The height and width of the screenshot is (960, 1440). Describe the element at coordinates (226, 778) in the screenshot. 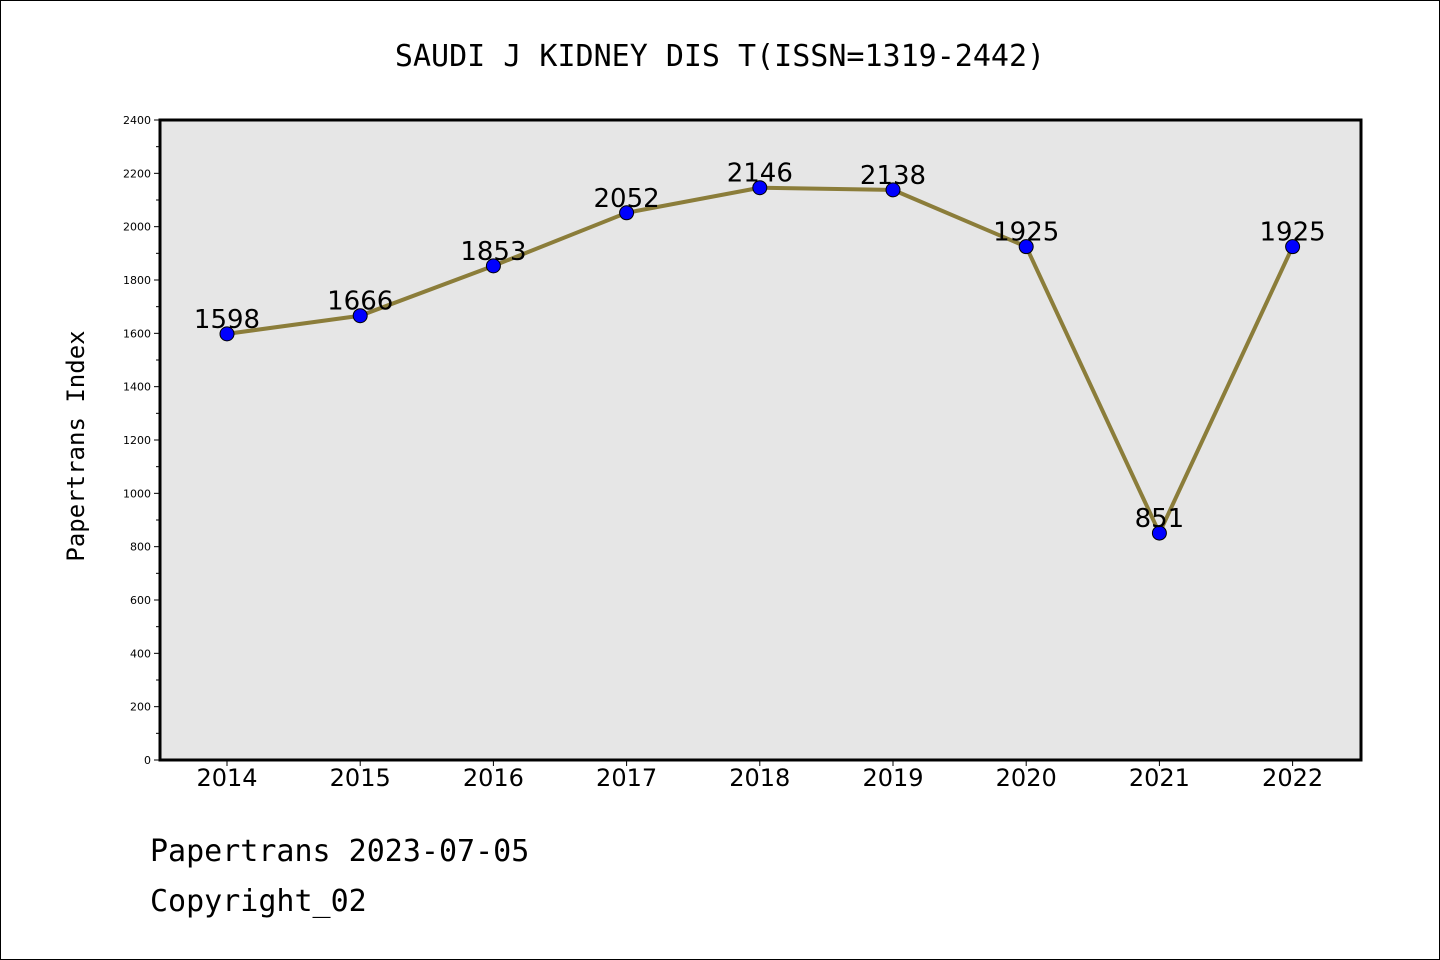

I see `x-tick-label: 2014` at that location.